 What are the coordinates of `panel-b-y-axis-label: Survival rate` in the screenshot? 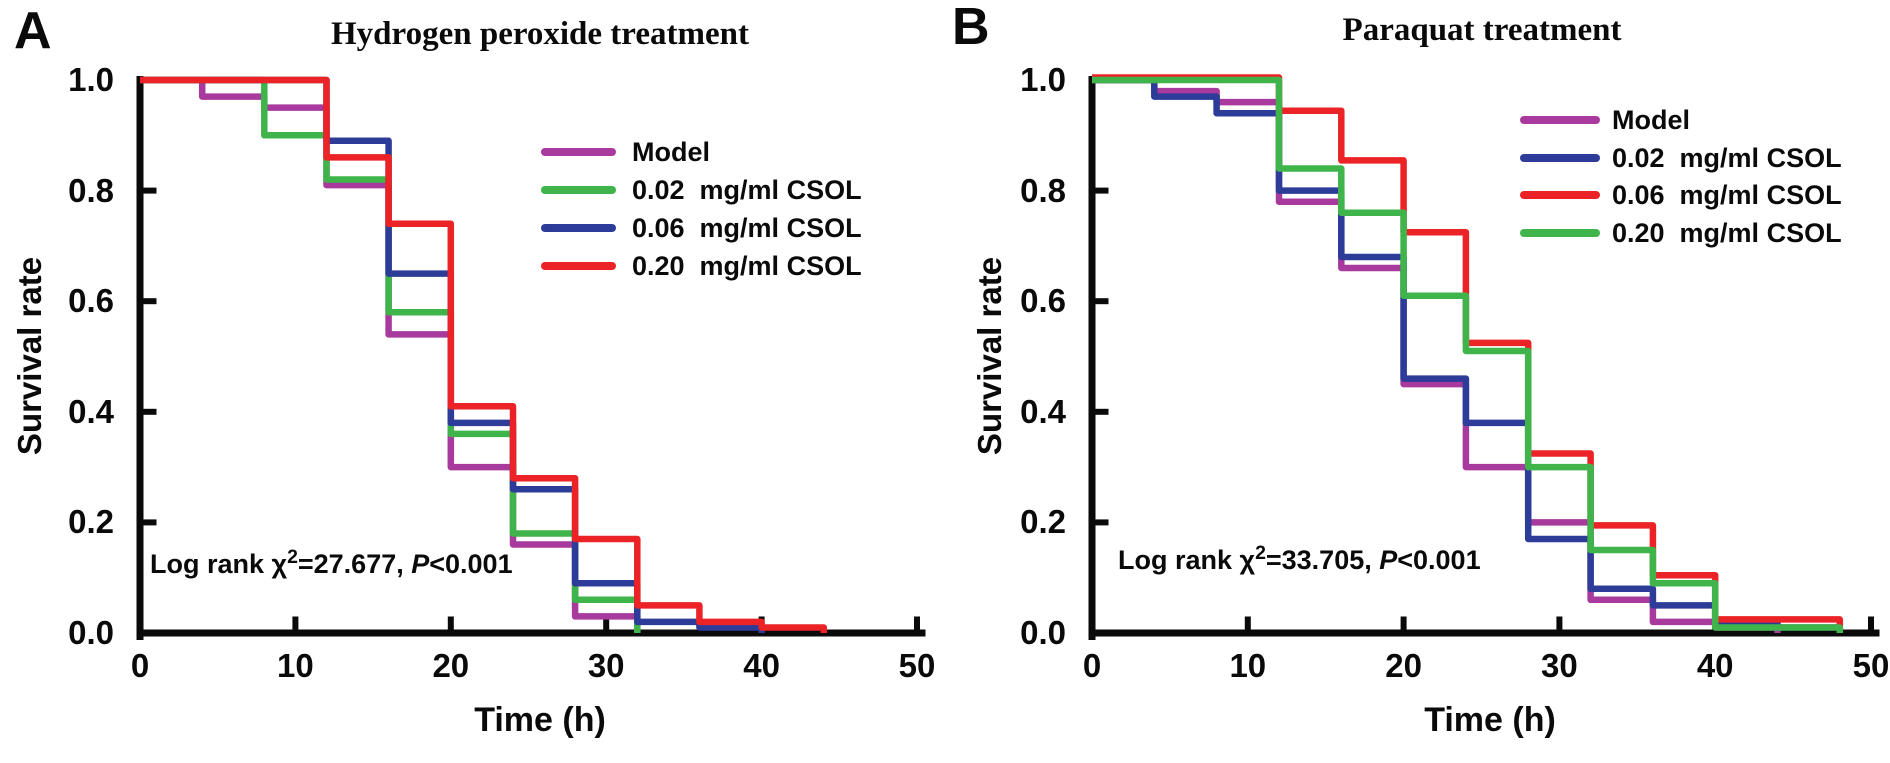 It's located at (989, 356).